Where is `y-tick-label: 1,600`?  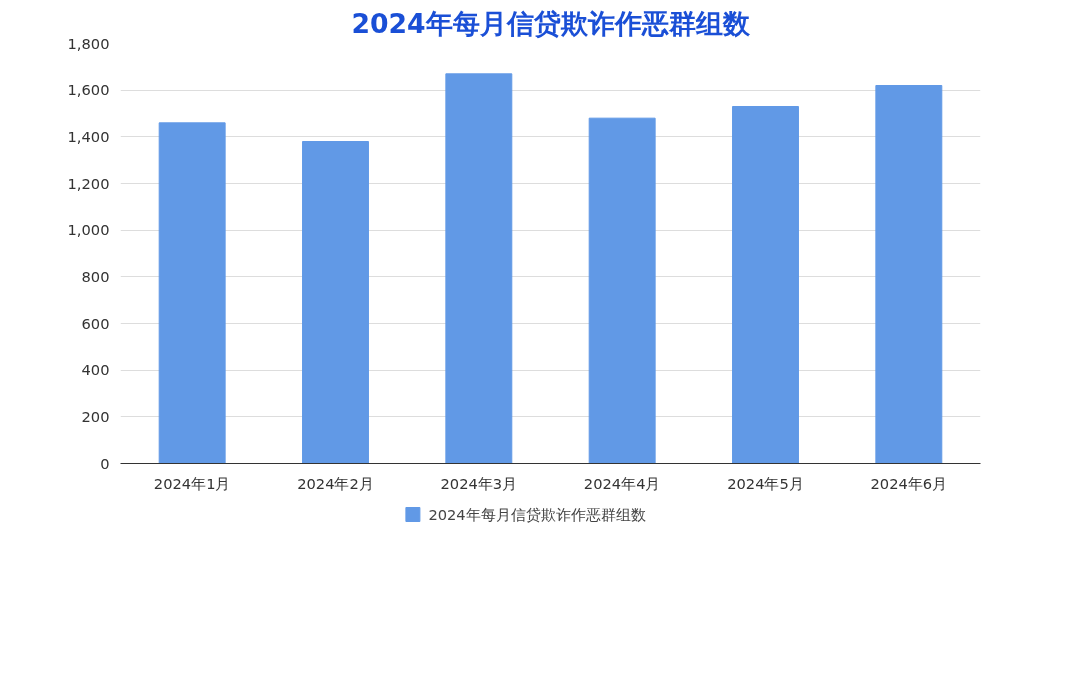 y-tick-label: 1,600 is located at coordinates (88, 90).